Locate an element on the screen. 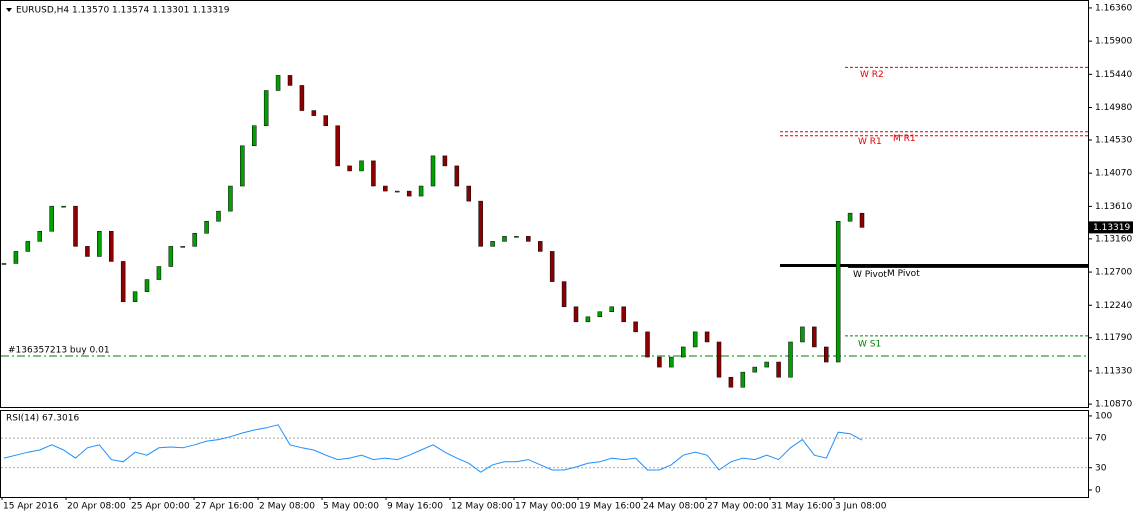 The height and width of the screenshot is (517, 1133). rsi-line is located at coordinates (433, 448).